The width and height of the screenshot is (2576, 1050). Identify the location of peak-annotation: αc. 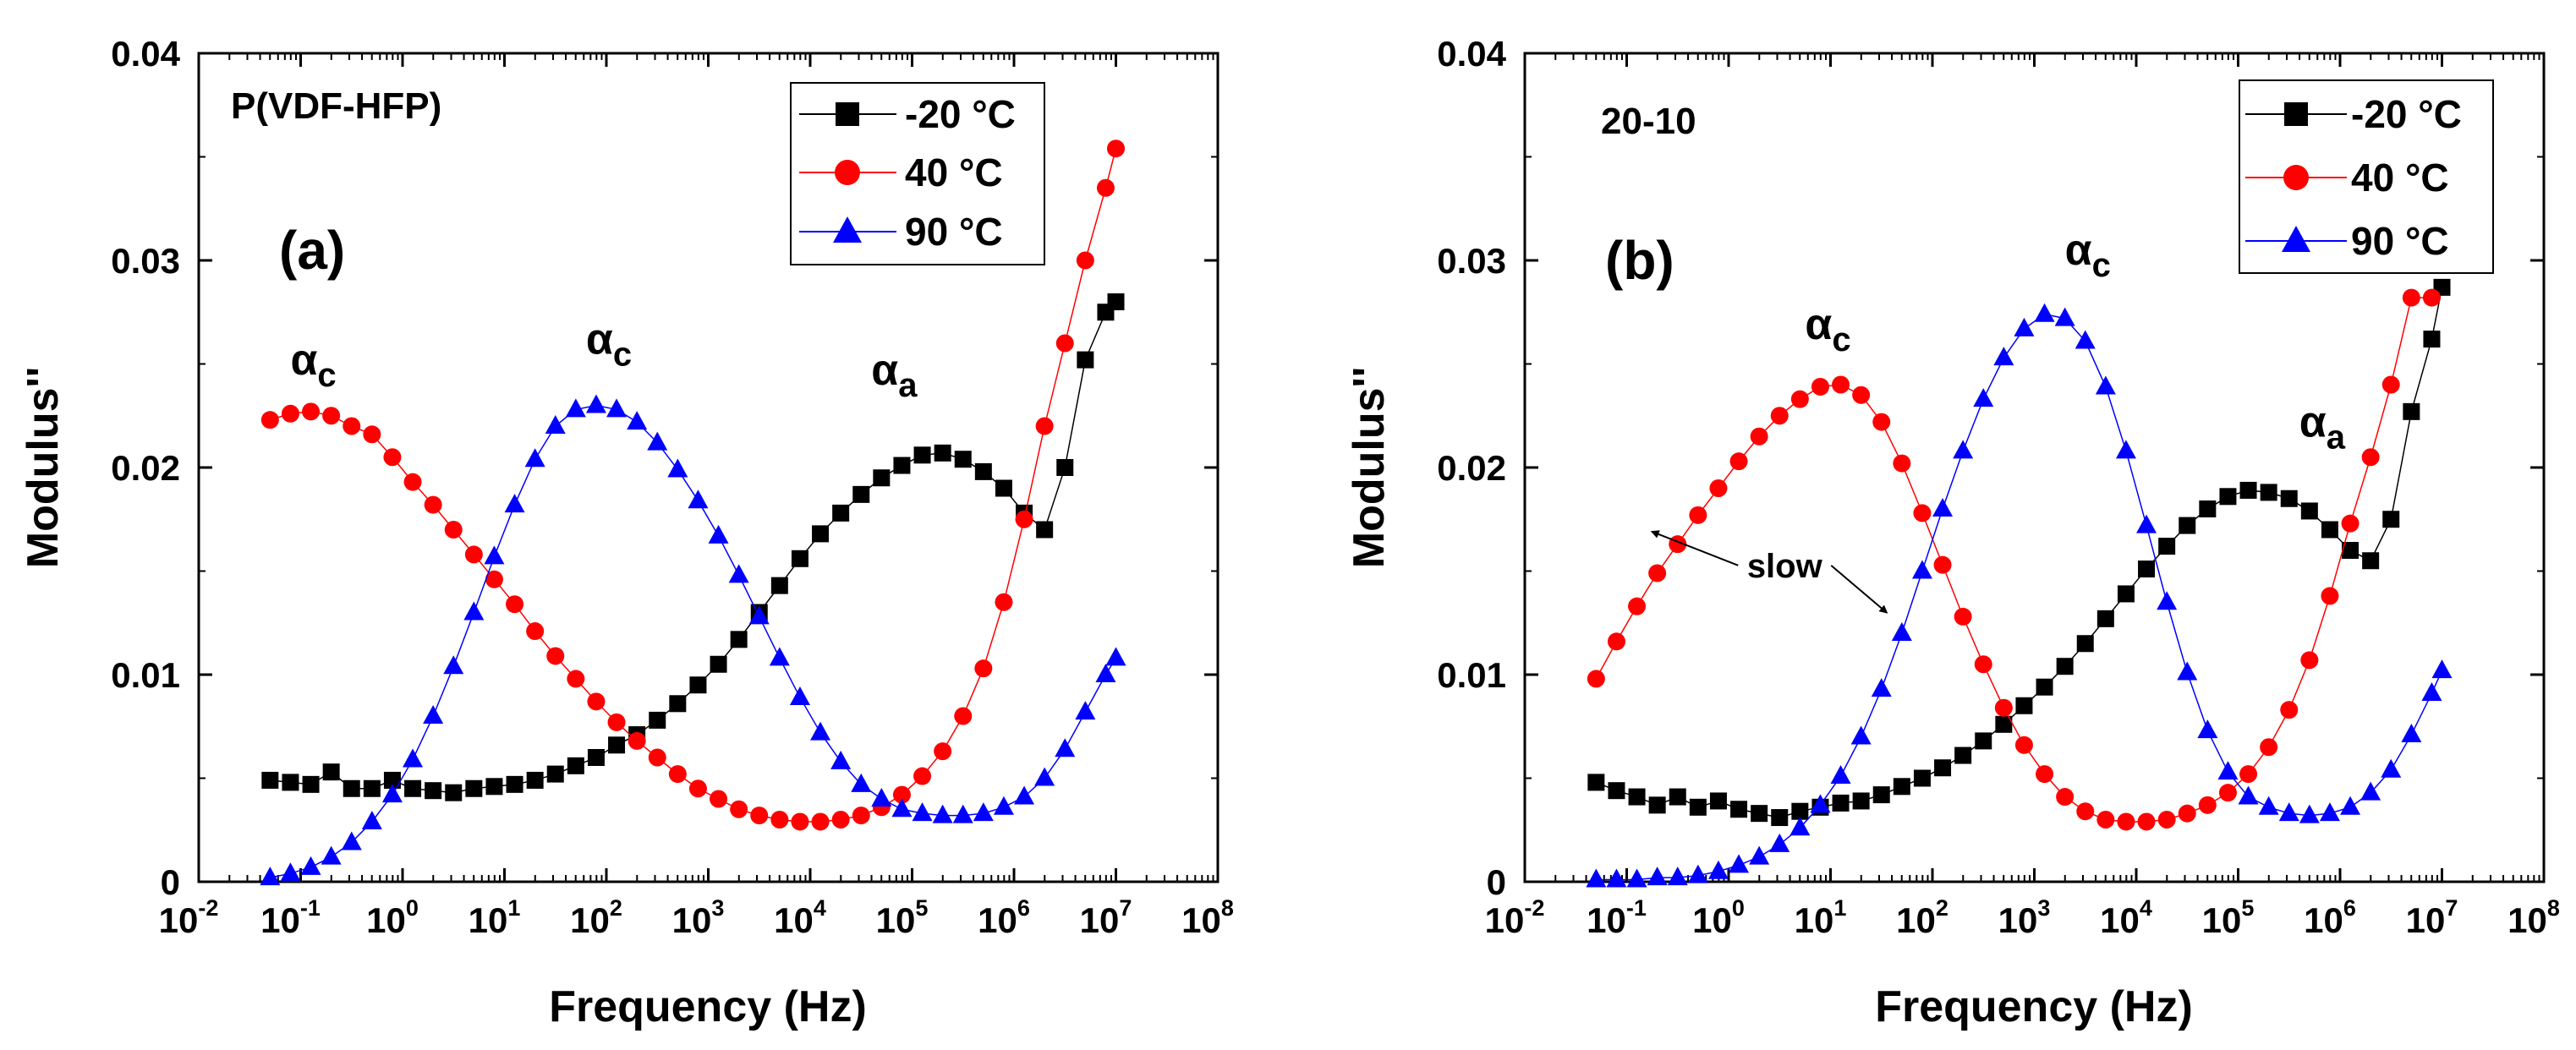
(313, 365).